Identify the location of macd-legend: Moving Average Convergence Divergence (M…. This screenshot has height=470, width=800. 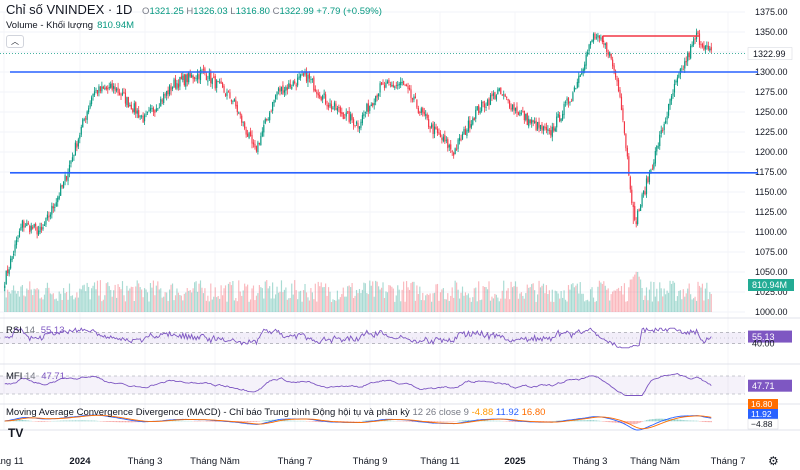
(275, 412).